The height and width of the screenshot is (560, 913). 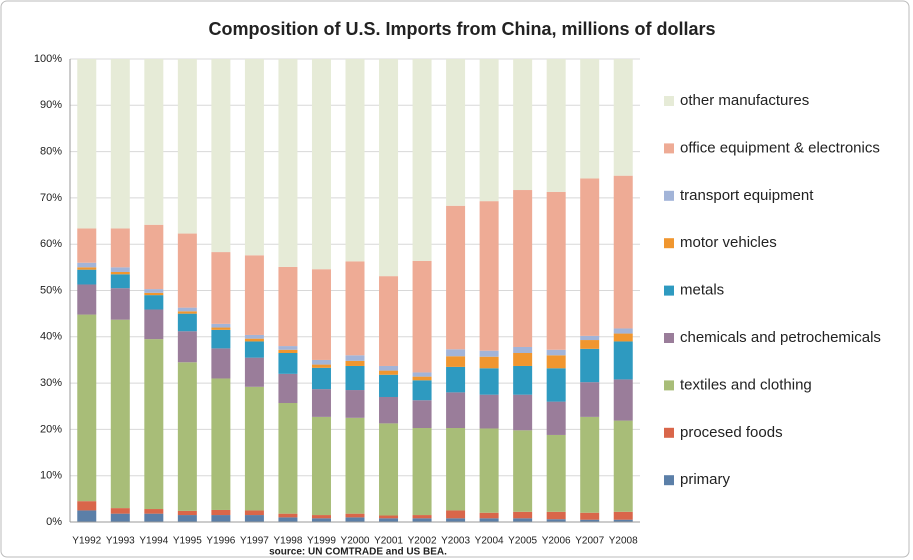 I want to click on legend-label: primary, so click(x=705, y=479).